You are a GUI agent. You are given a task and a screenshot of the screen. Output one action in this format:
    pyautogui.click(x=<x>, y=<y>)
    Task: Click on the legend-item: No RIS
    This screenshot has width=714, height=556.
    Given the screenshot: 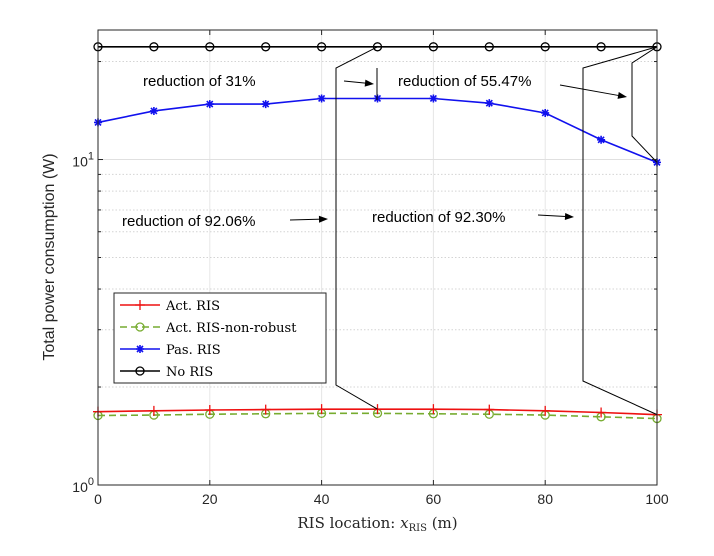 What is the action you would take?
    pyautogui.click(x=166, y=372)
    